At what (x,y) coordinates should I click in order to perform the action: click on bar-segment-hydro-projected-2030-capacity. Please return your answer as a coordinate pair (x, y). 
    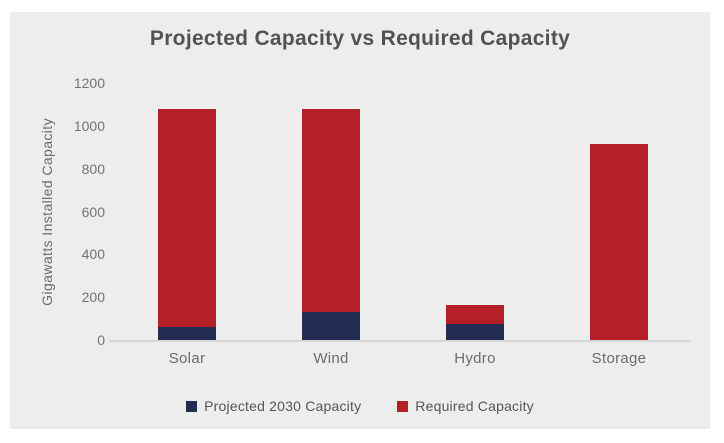
    Looking at the image, I should click on (475, 331).